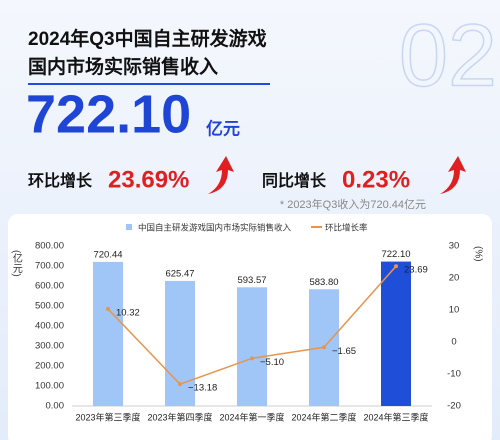 Image resolution: width=500 pixels, height=440 pixels. I want to click on legend-label: 环比增长率, so click(346, 227).